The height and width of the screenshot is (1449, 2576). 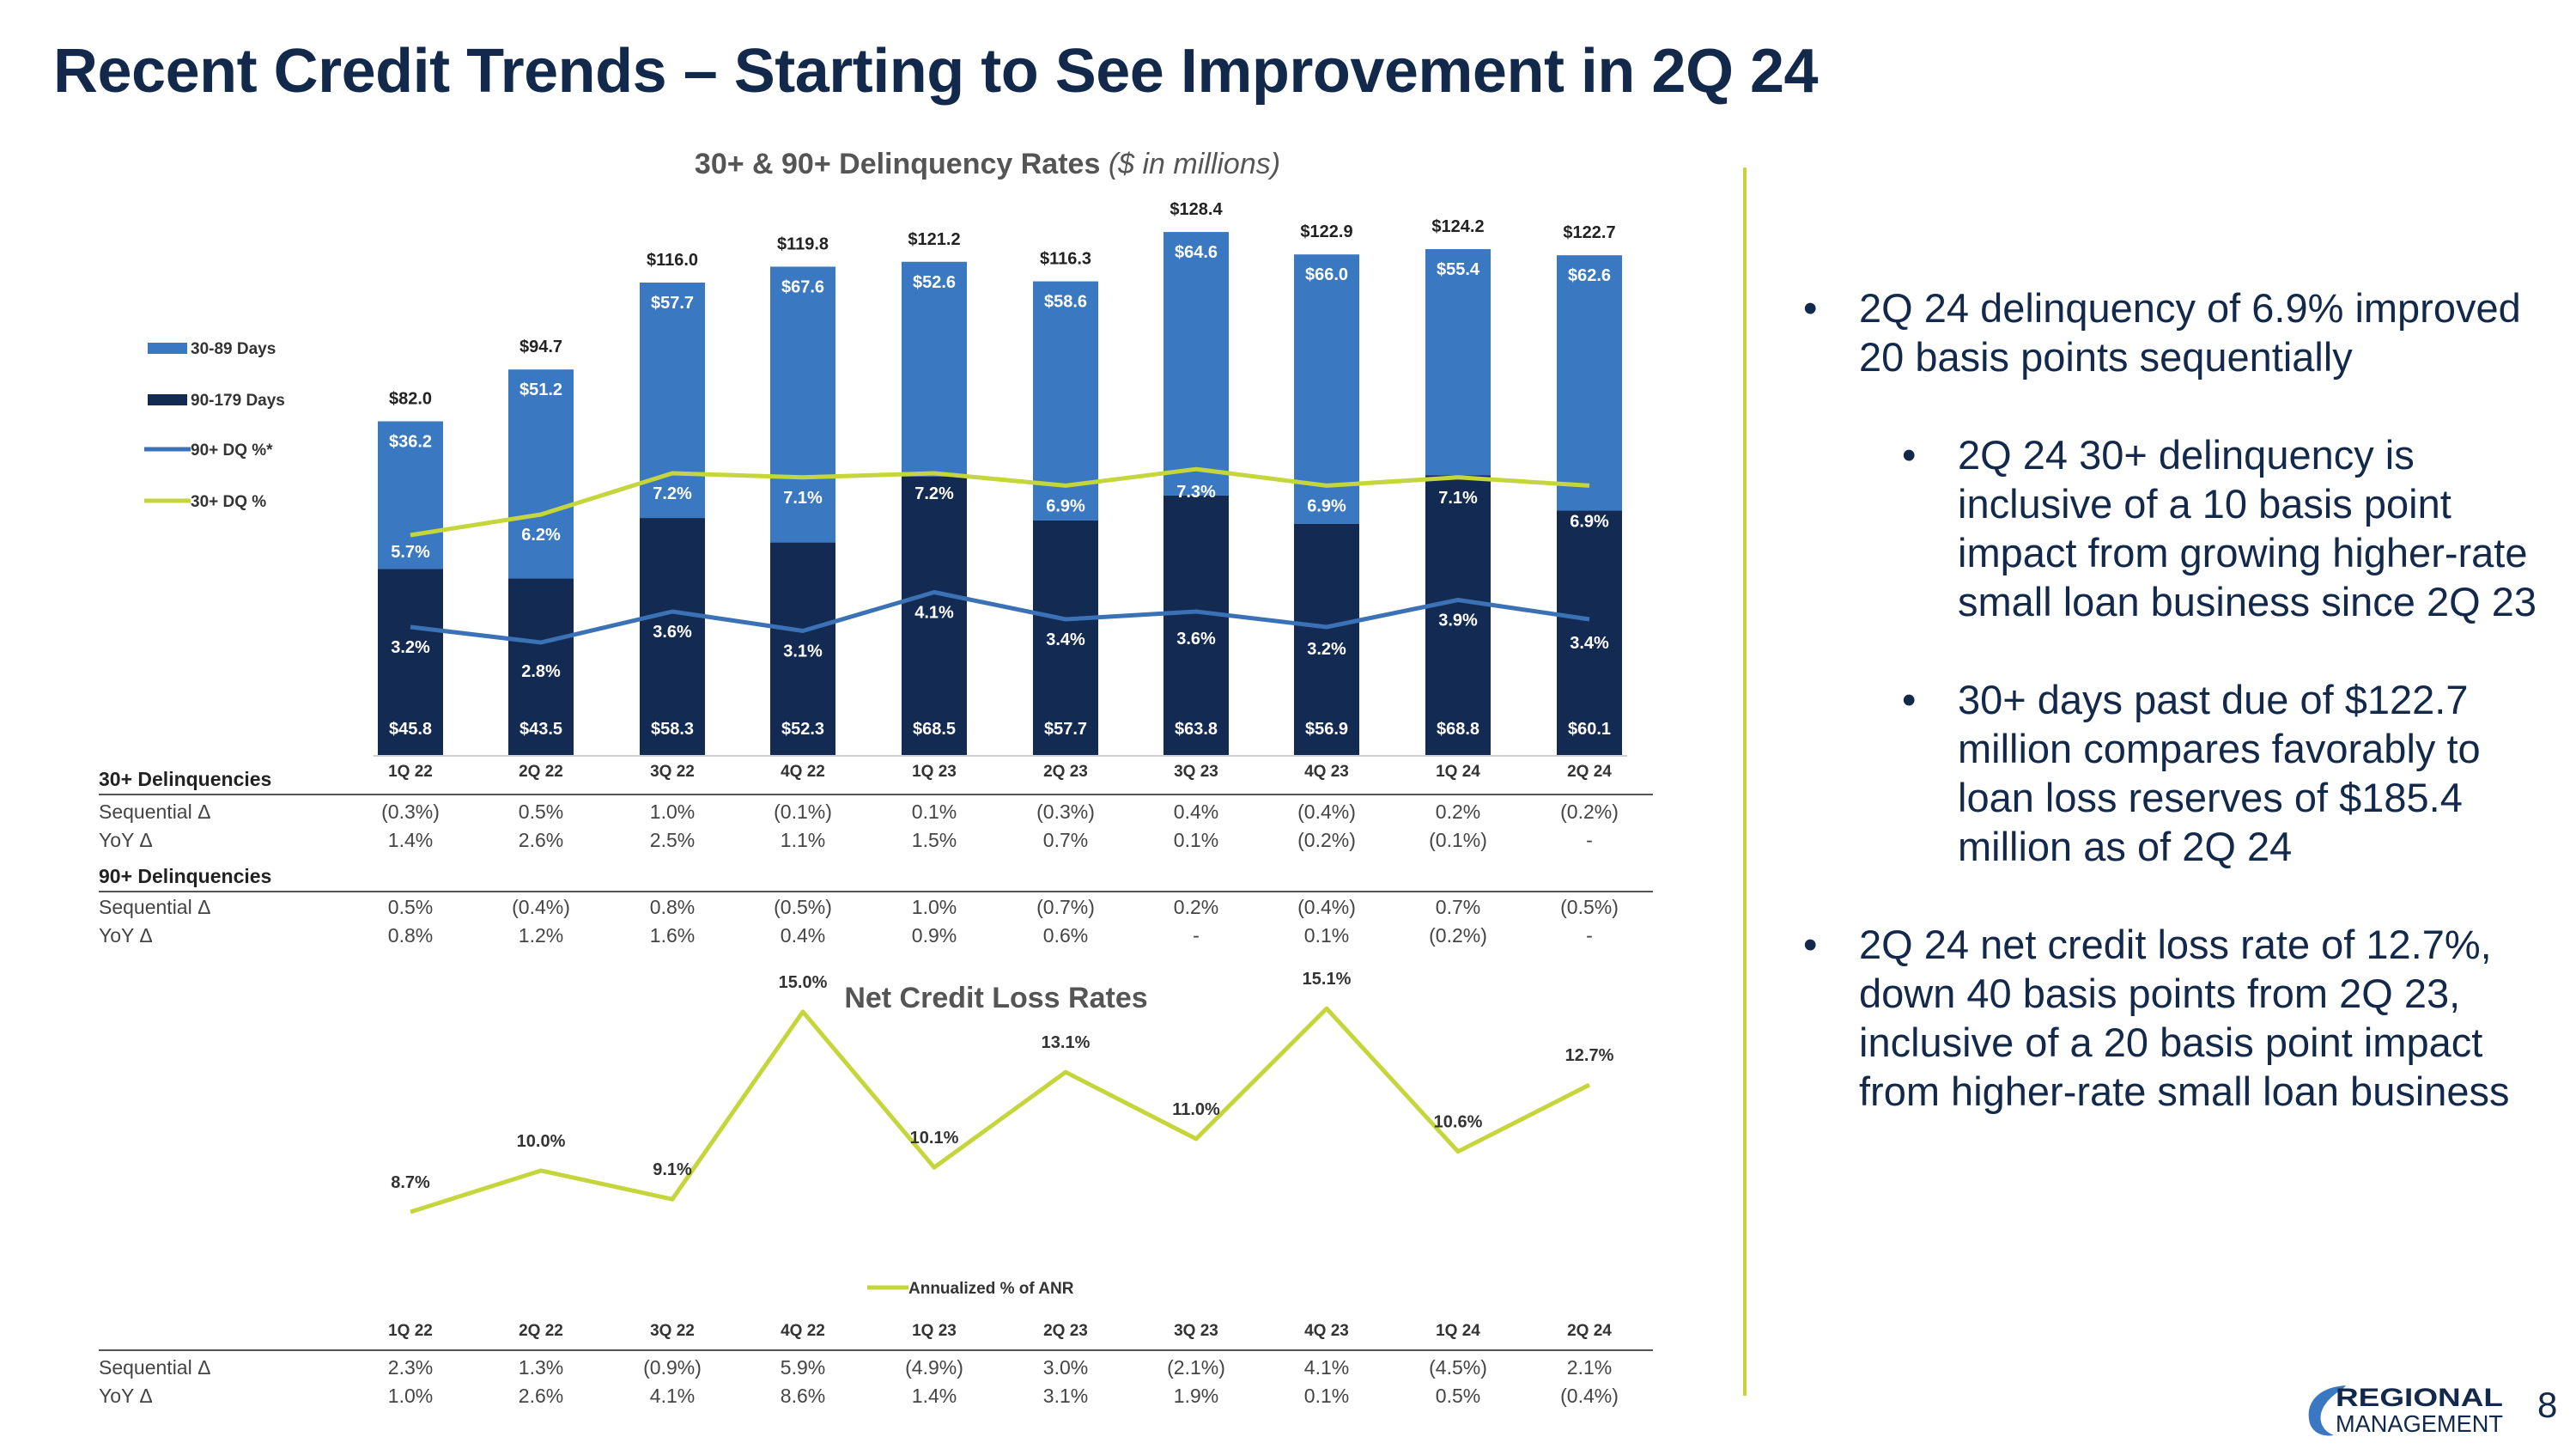 I want to click on dq90-label: 2.8%, so click(x=541, y=671).